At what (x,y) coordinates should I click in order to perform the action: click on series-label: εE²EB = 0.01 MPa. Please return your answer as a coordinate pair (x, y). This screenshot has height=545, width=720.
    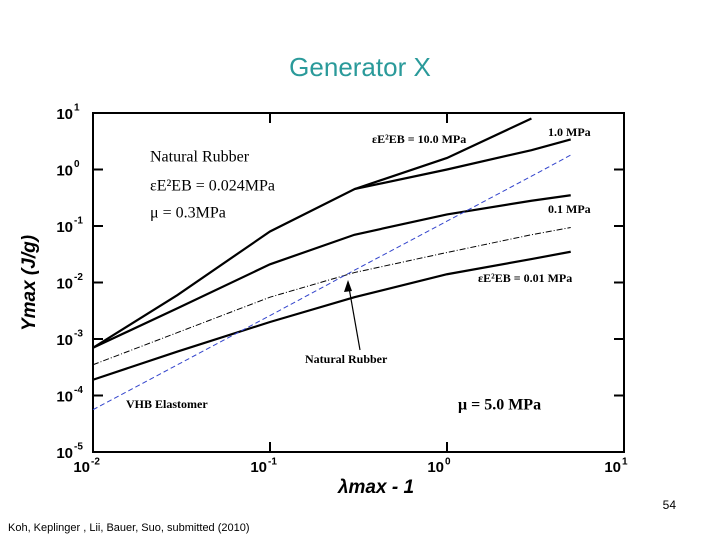
    Looking at the image, I should click on (525, 278).